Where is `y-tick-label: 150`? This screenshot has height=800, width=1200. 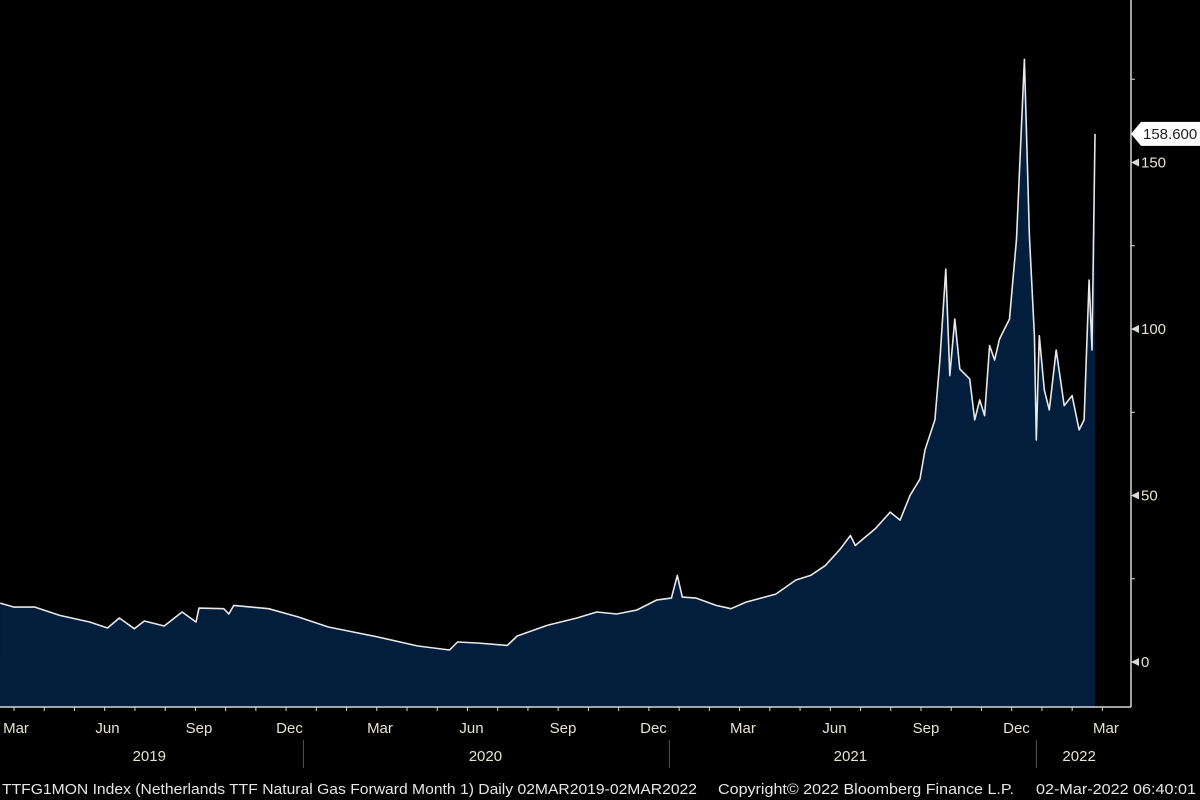 y-tick-label: 150 is located at coordinates (1153, 163).